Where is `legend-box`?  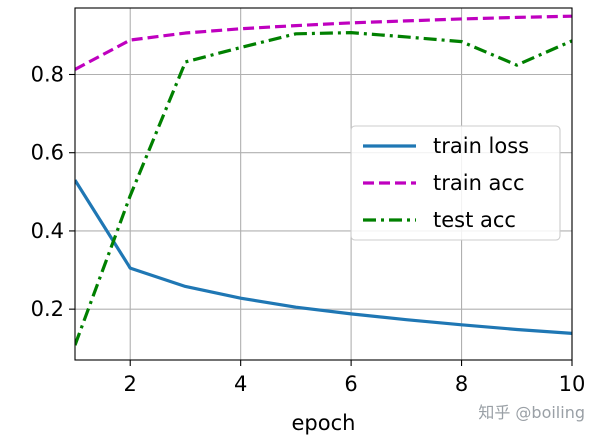 legend-box is located at coordinates (455, 183).